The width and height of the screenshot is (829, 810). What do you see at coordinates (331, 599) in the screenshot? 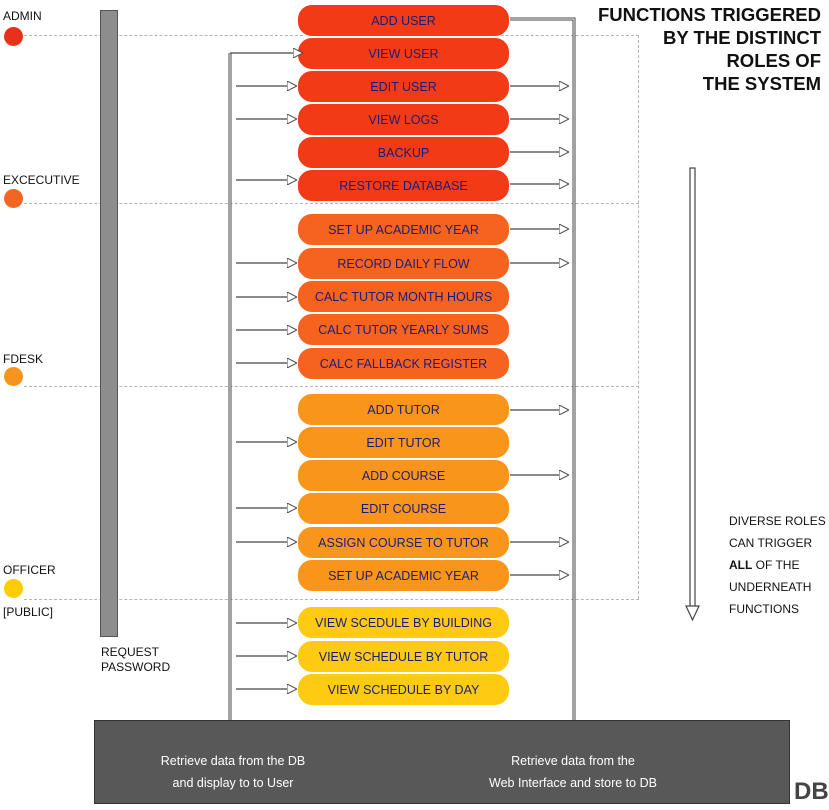
I see `separator-officer` at bounding box center [331, 599].